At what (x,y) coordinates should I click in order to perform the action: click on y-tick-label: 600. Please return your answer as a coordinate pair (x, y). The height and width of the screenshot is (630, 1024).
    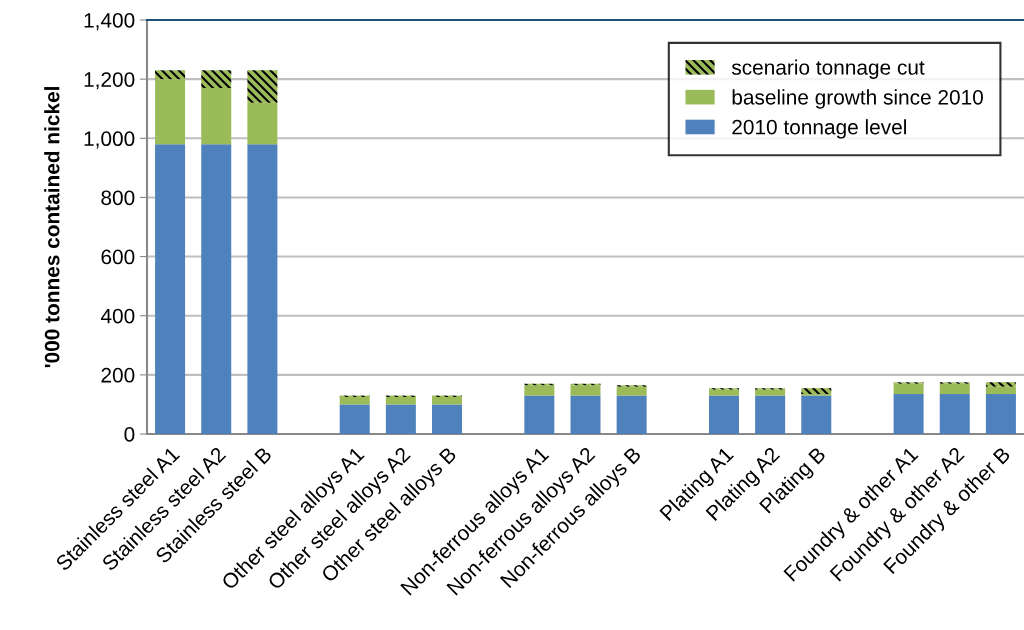
    Looking at the image, I should click on (118, 257).